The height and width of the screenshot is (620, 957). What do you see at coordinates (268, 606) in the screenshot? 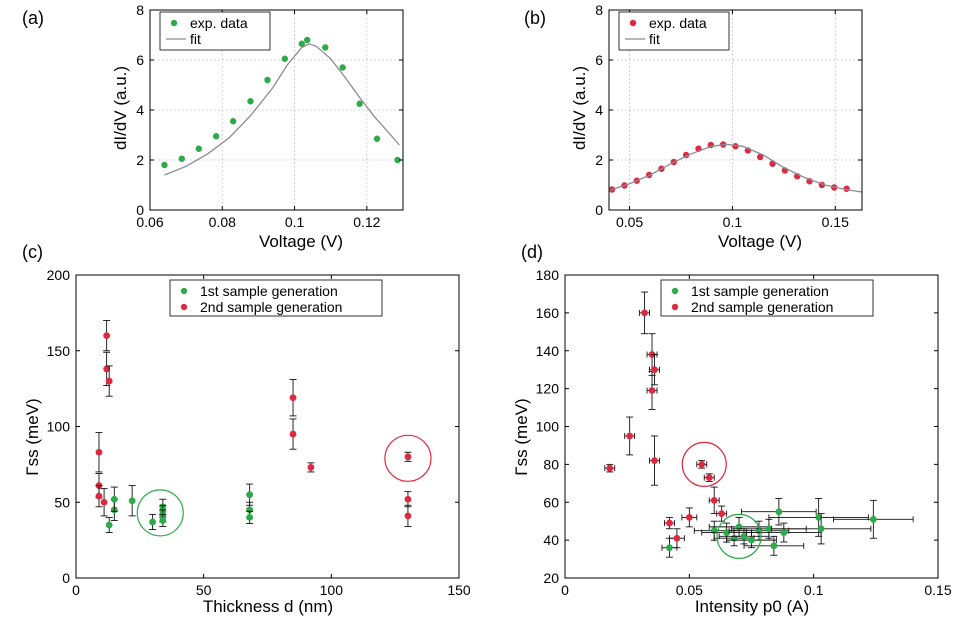
I see `panel-c-x-axis-label: Thickness d (nm)` at bounding box center [268, 606].